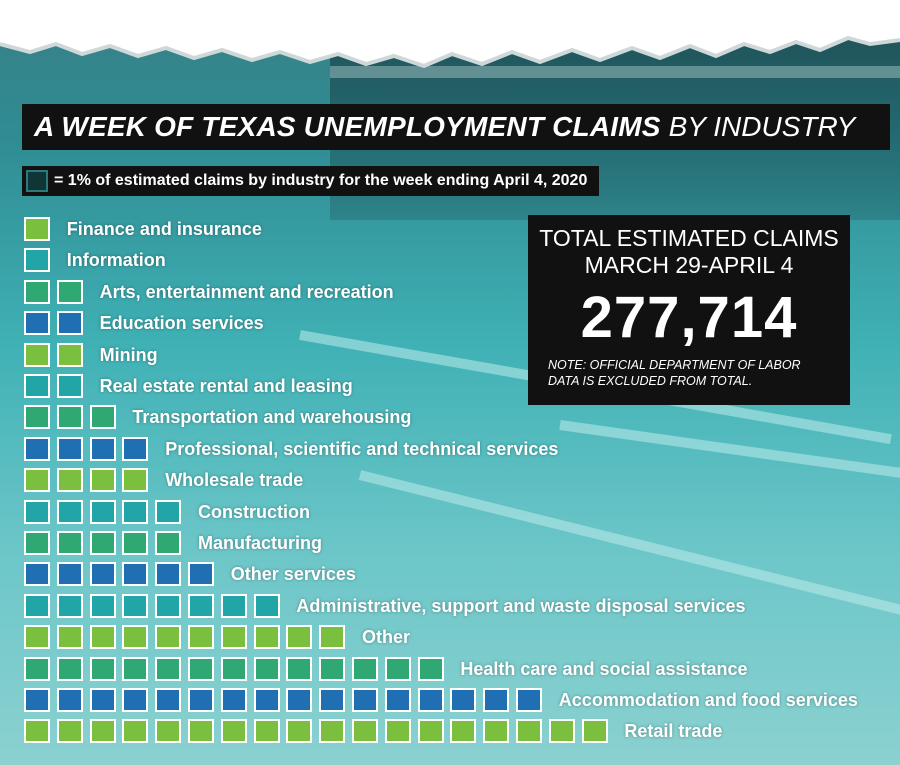 This screenshot has width=900, height=765. What do you see at coordinates (708, 700) in the screenshot?
I see `category-label: Accommodation and food services` at bounding box center [708, 700].